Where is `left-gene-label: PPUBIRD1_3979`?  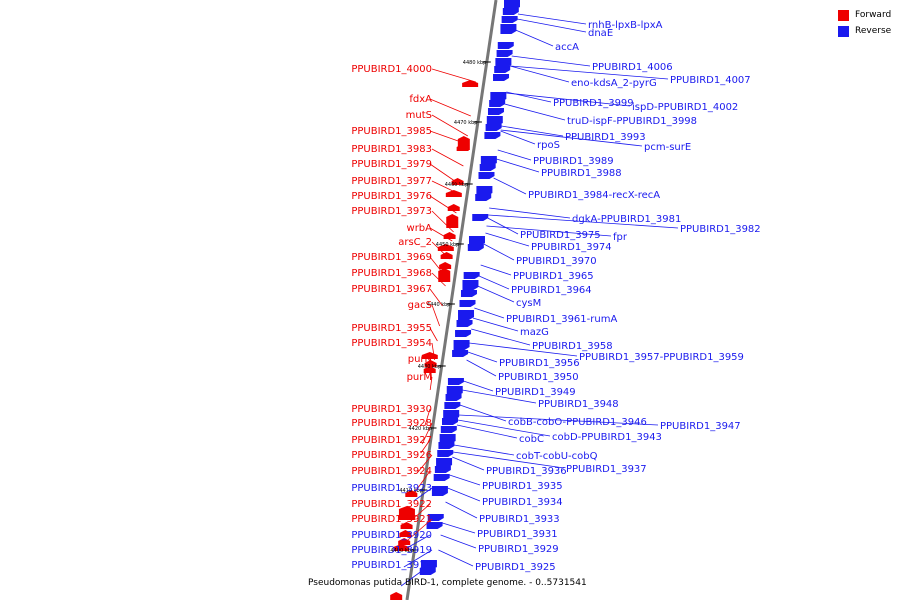 left-gene-label: PPUBIRD1_3979 is located at coordinates (391, 164).